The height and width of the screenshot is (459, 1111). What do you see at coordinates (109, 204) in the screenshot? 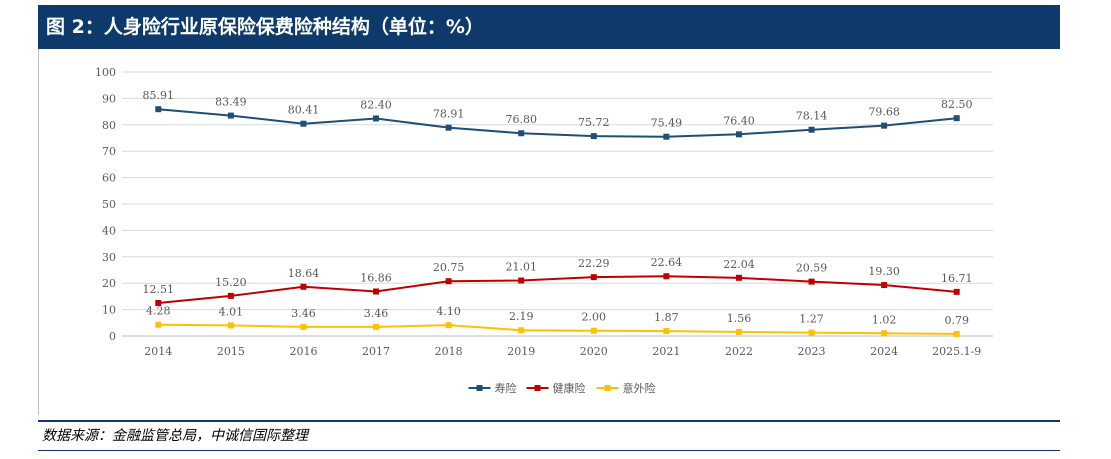
I see `y-tick-label: 50` at bounding box center [109, 204].